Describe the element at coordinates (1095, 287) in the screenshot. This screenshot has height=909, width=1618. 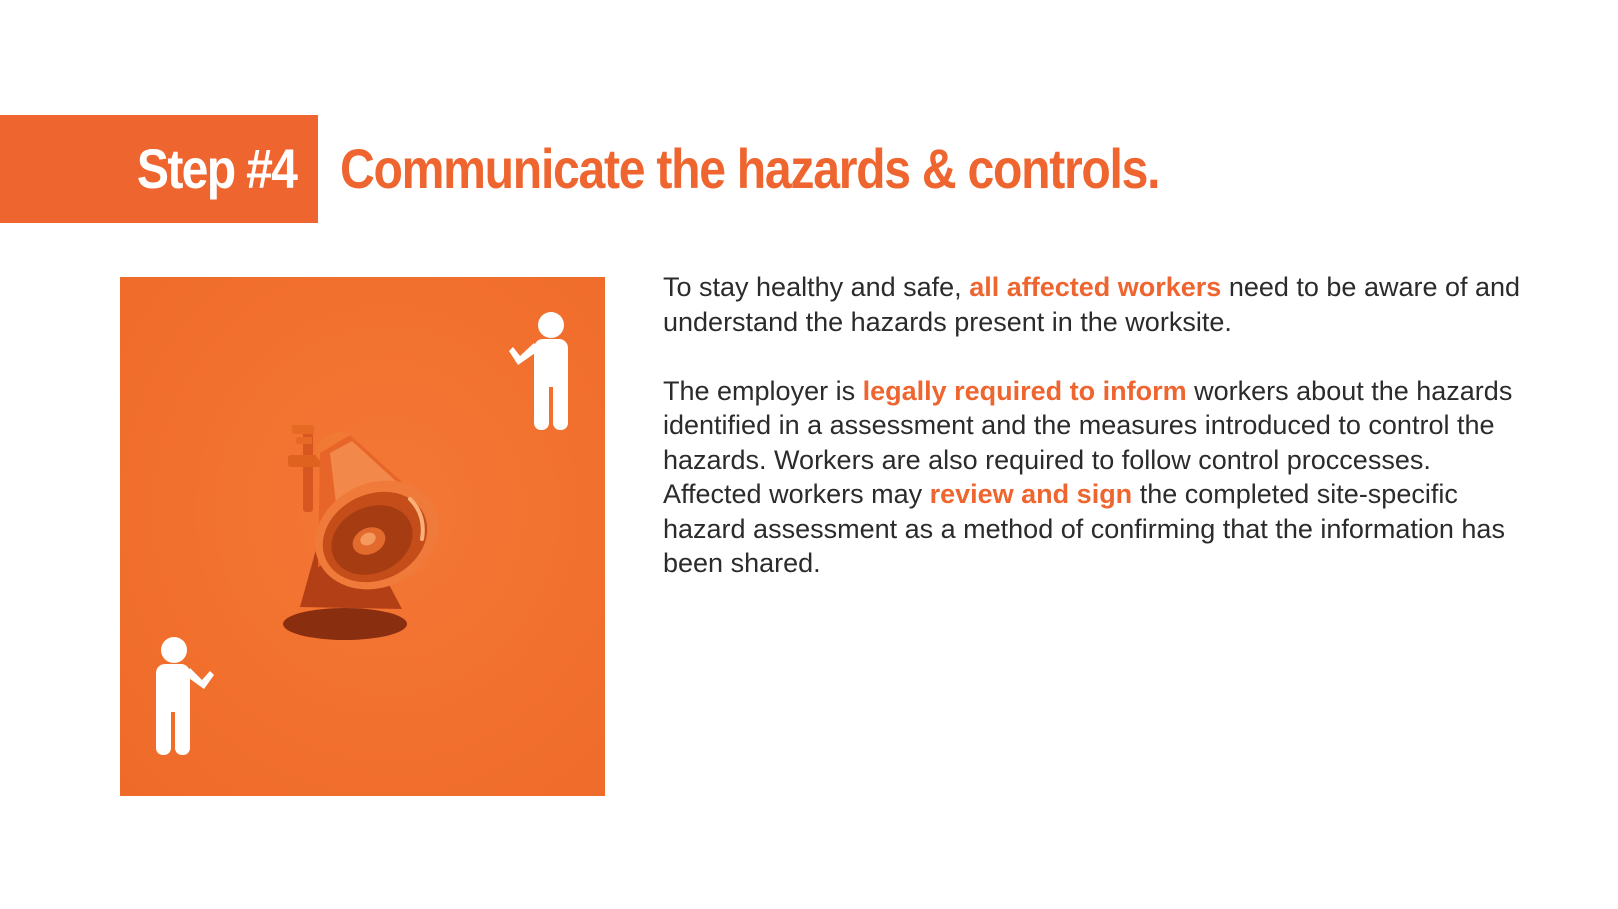
I see `highlight-affected-workers: all affected workers` at that location.